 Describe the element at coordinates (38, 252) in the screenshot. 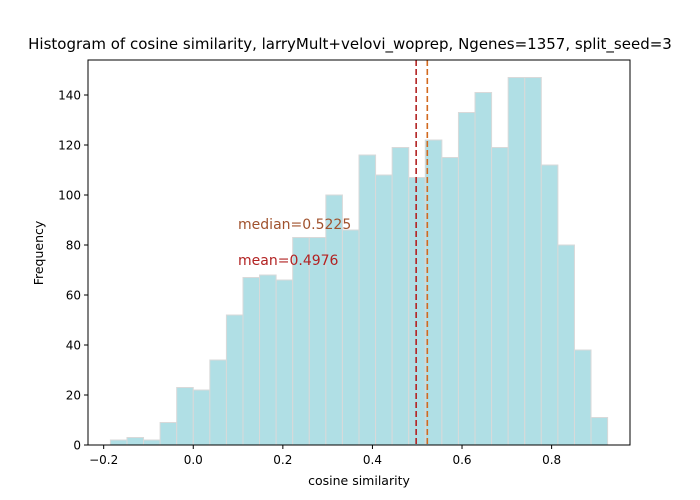

I see `y-axis-label: Frequency` at that location.